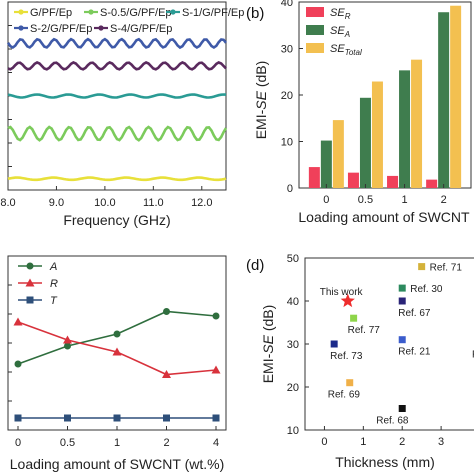 The height and width of the screenshot is (474, 474). I want to click on panel-c-x-tick-label: 1, so click(117, 443).